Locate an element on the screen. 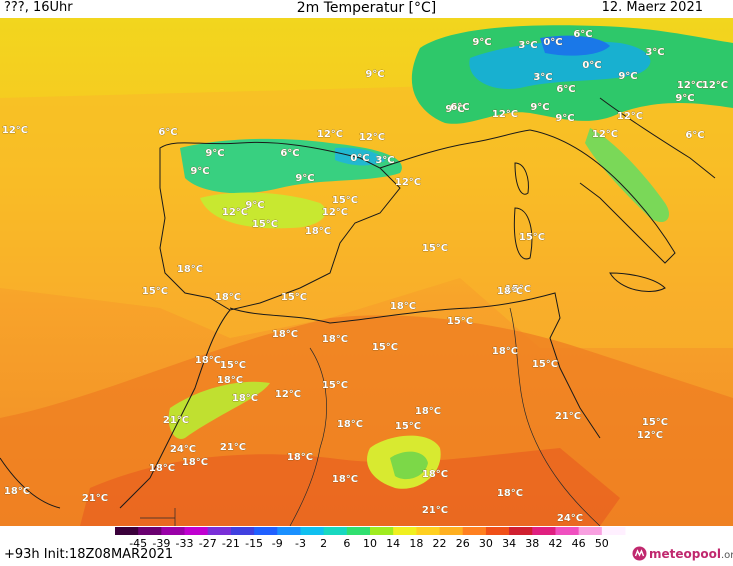  alps-coldest-zone is located at coordinates (560, 65).